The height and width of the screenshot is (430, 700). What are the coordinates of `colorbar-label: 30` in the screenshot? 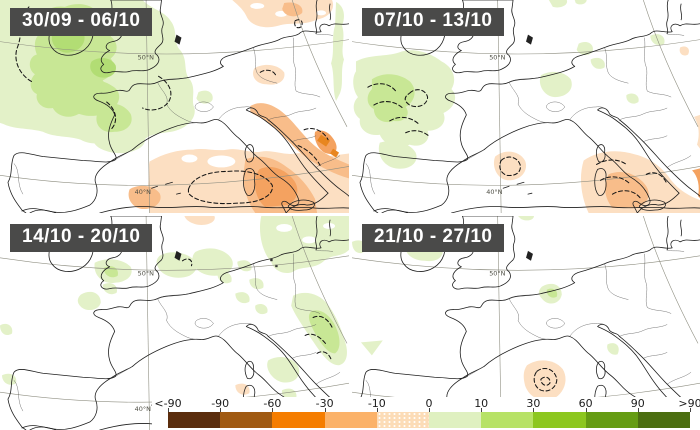 It's located at (533, 403).